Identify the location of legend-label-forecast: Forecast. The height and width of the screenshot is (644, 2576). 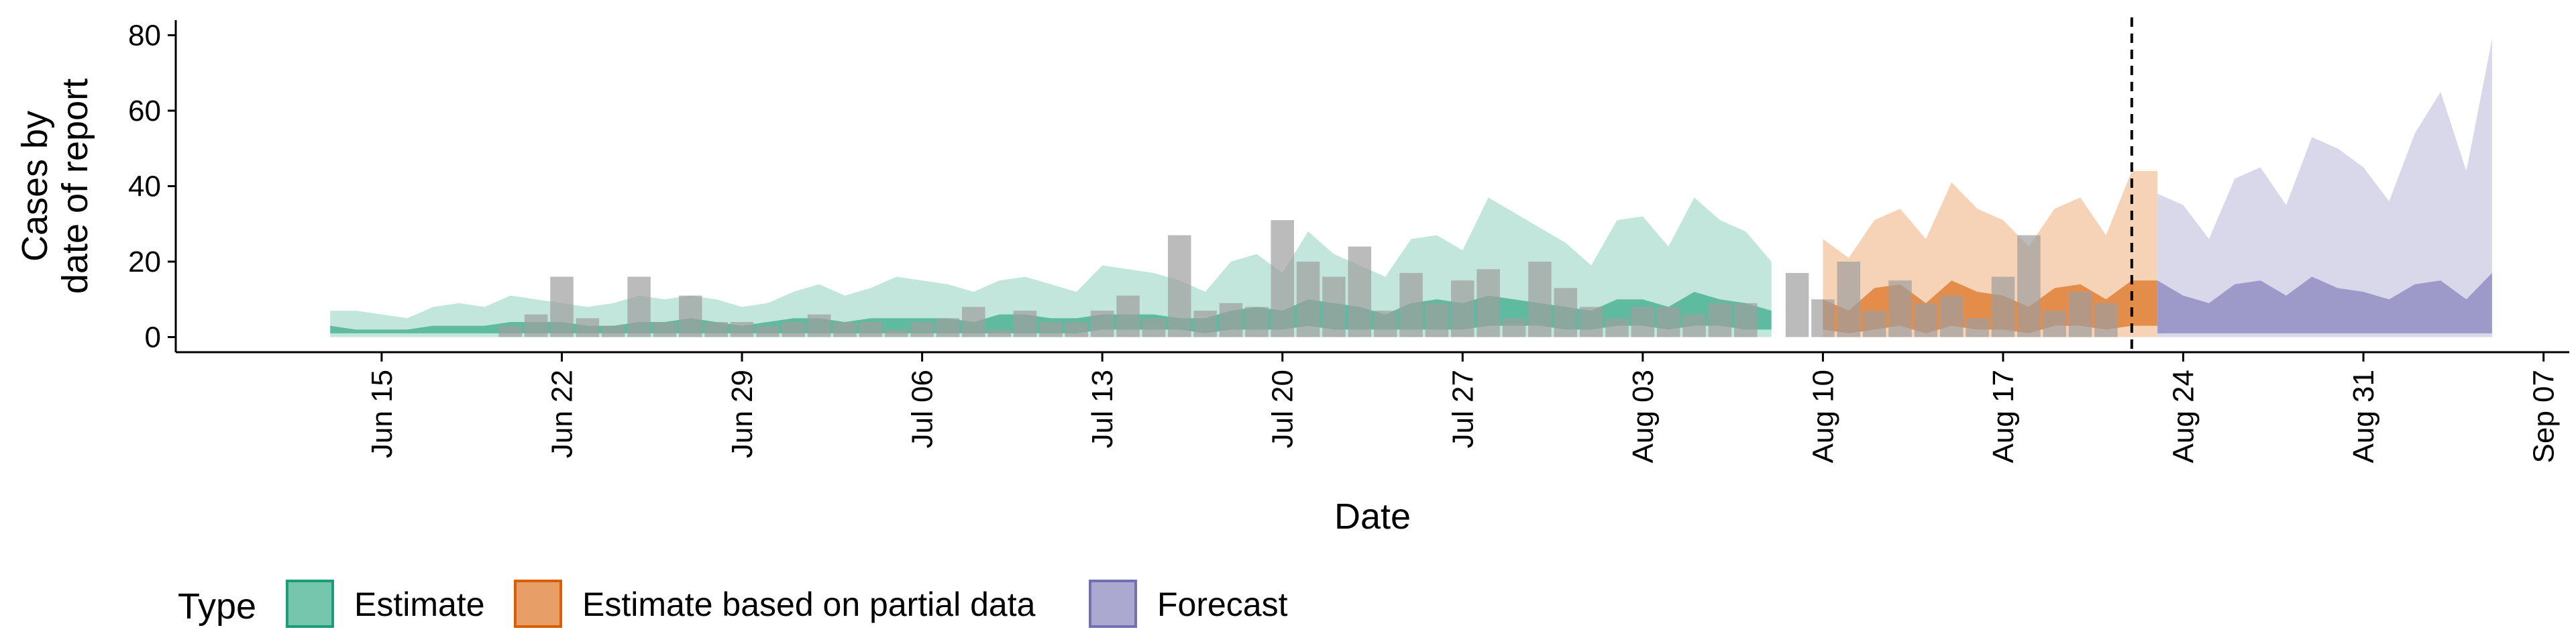
(1222, 604).